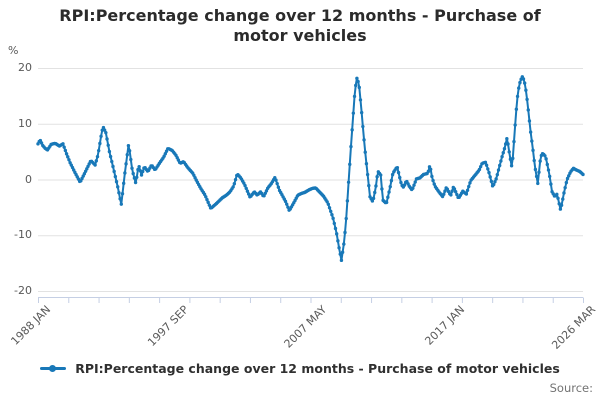 This screenshot has height=400, width=600. I want to click on y-axis-tick-label: 10, so click(25, 123).